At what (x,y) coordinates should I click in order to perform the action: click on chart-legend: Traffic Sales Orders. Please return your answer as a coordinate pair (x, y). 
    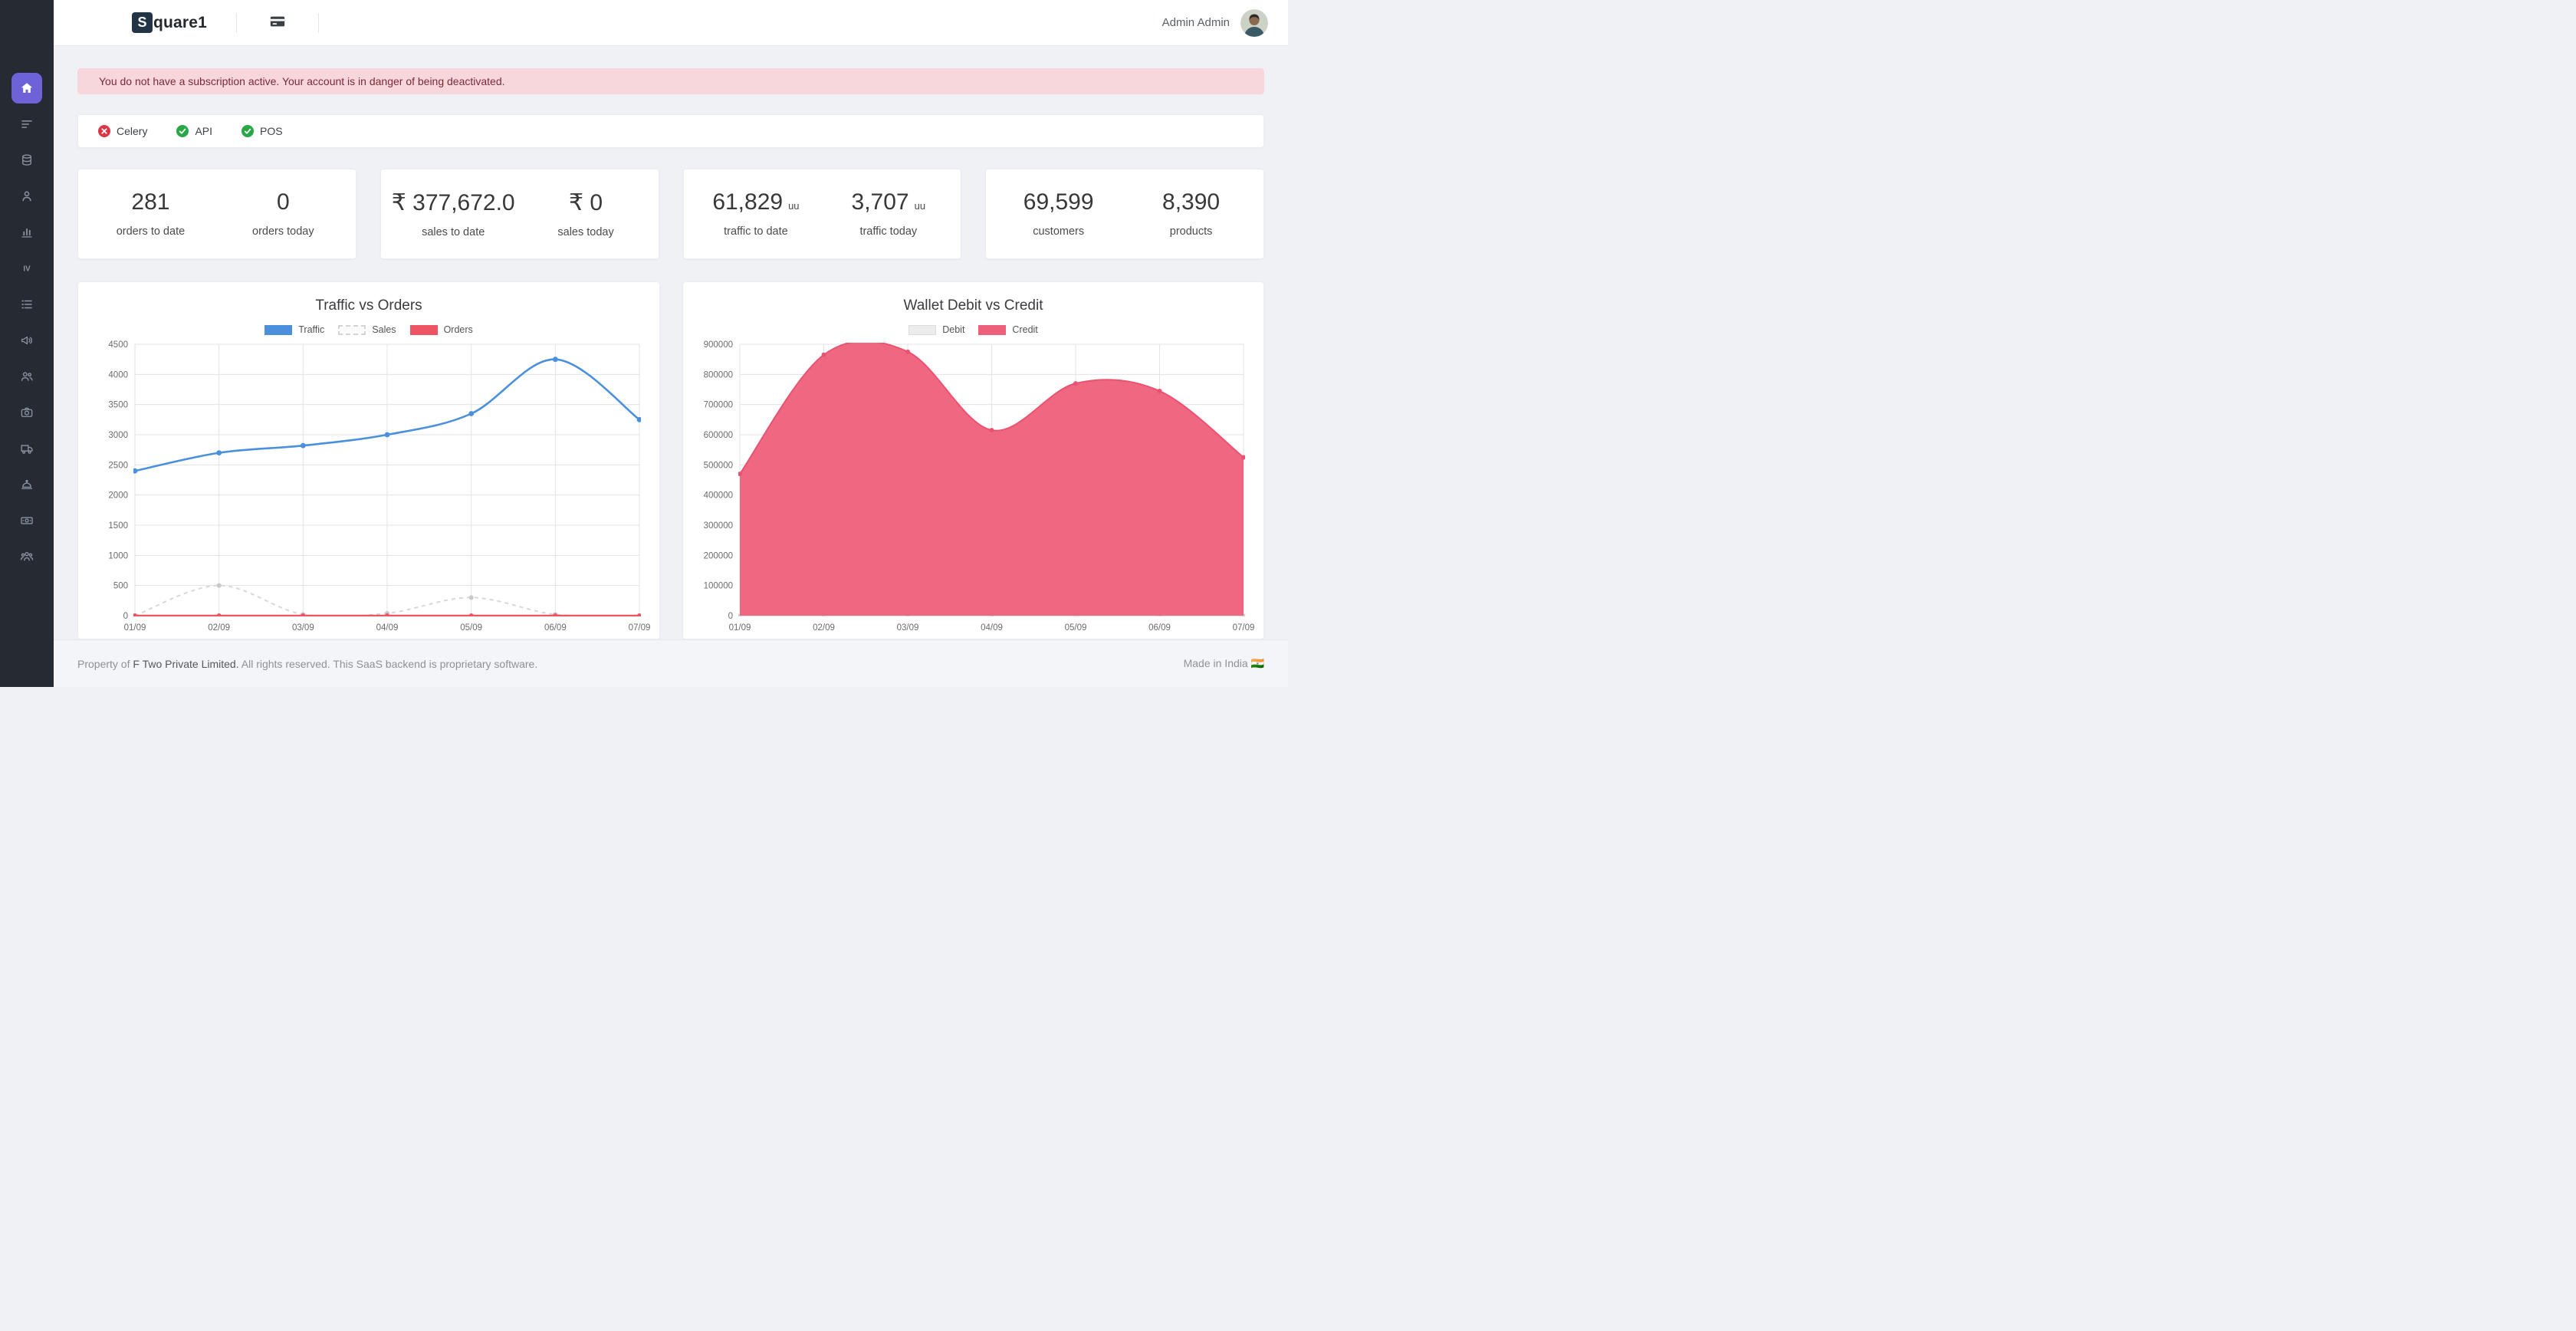
    Looking at the image, I should click on (369, 329).